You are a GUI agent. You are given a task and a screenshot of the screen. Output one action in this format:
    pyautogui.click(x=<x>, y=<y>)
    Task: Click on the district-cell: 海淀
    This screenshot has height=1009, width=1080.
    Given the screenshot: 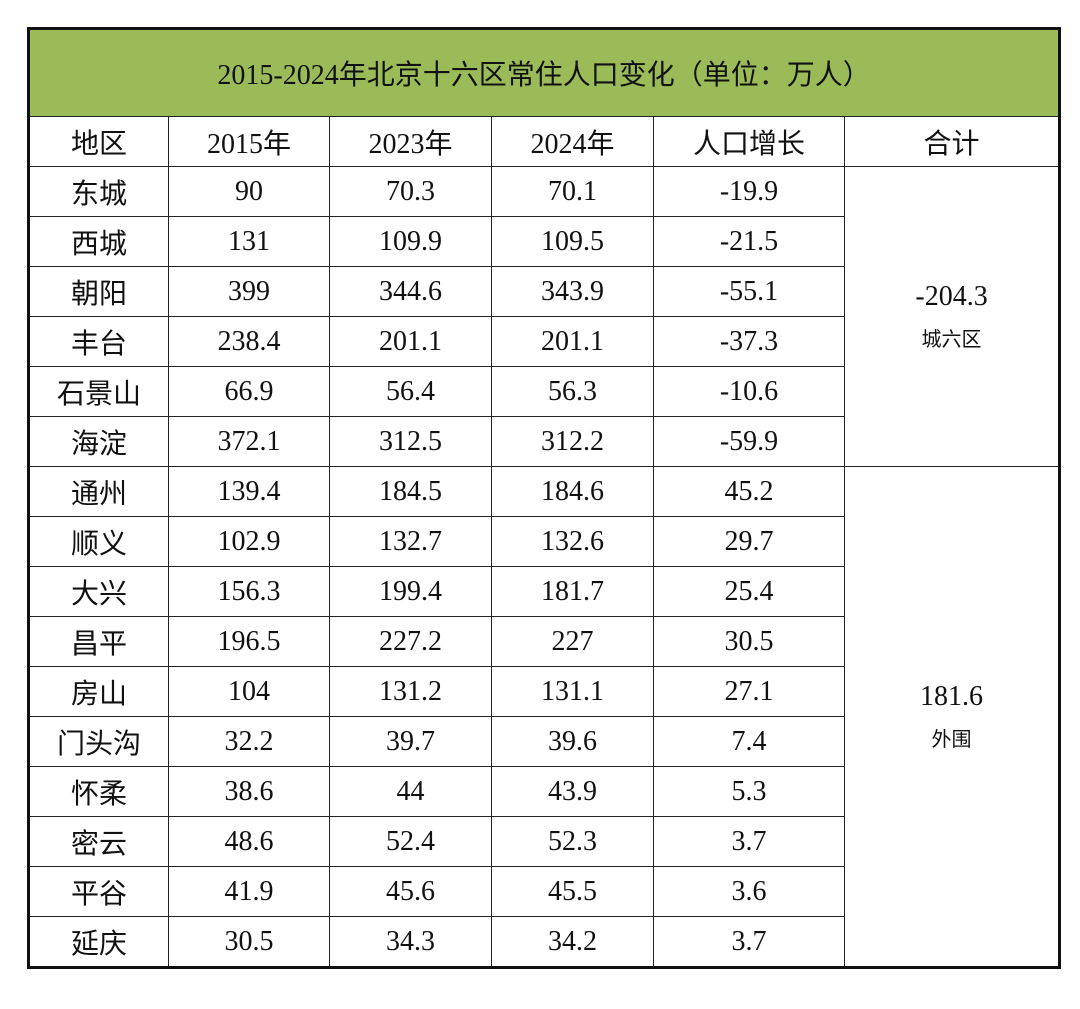 What is the action you would take?
    pyautogui.click(x=98, y=441)
    